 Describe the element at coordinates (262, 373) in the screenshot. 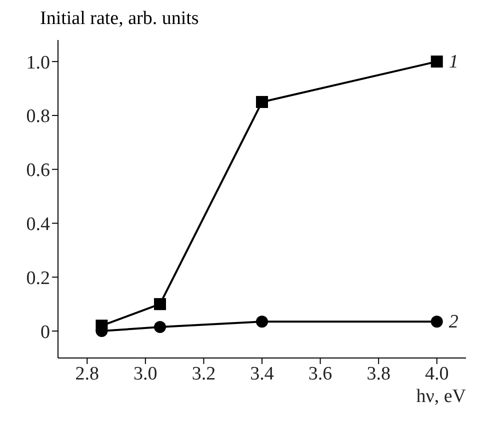

I see `x-tick-label: 3.4` at that location.